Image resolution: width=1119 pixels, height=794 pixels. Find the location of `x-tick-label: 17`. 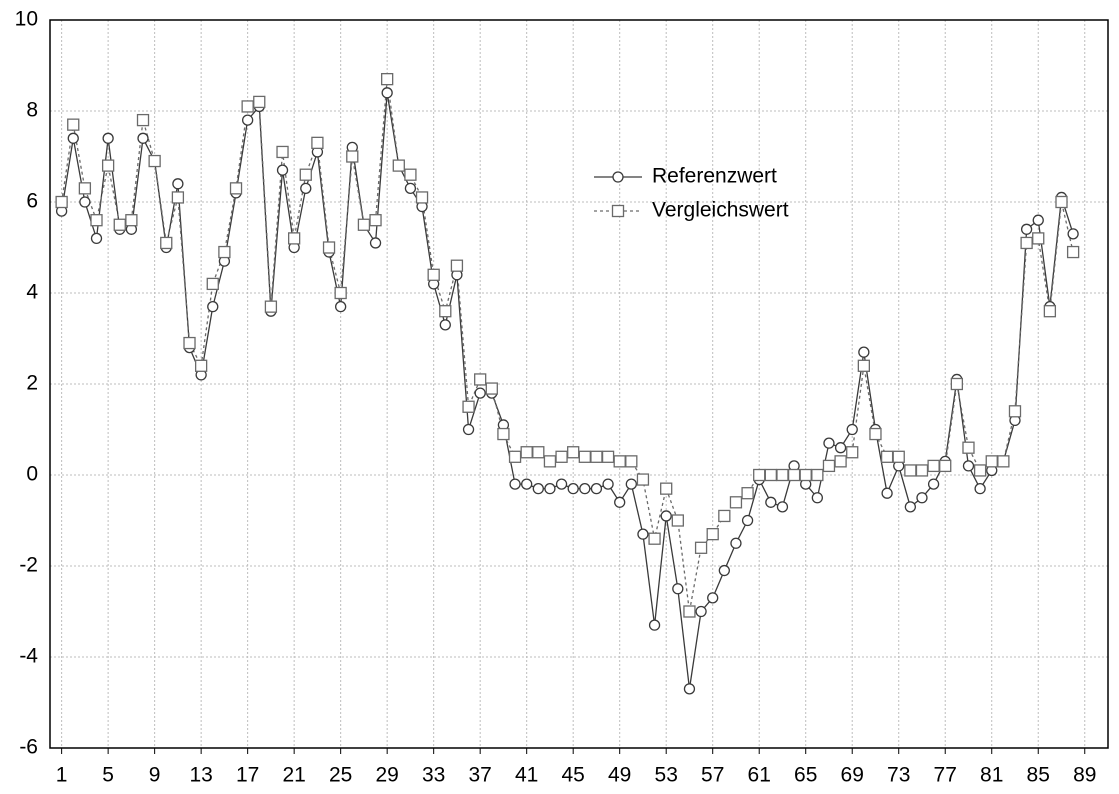

x-tick-label: 17 is located at coordinates (247, 775).